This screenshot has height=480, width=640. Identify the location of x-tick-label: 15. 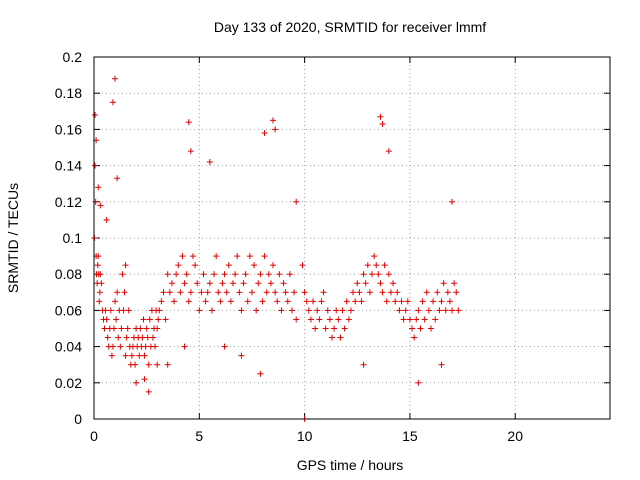
(410, 436).